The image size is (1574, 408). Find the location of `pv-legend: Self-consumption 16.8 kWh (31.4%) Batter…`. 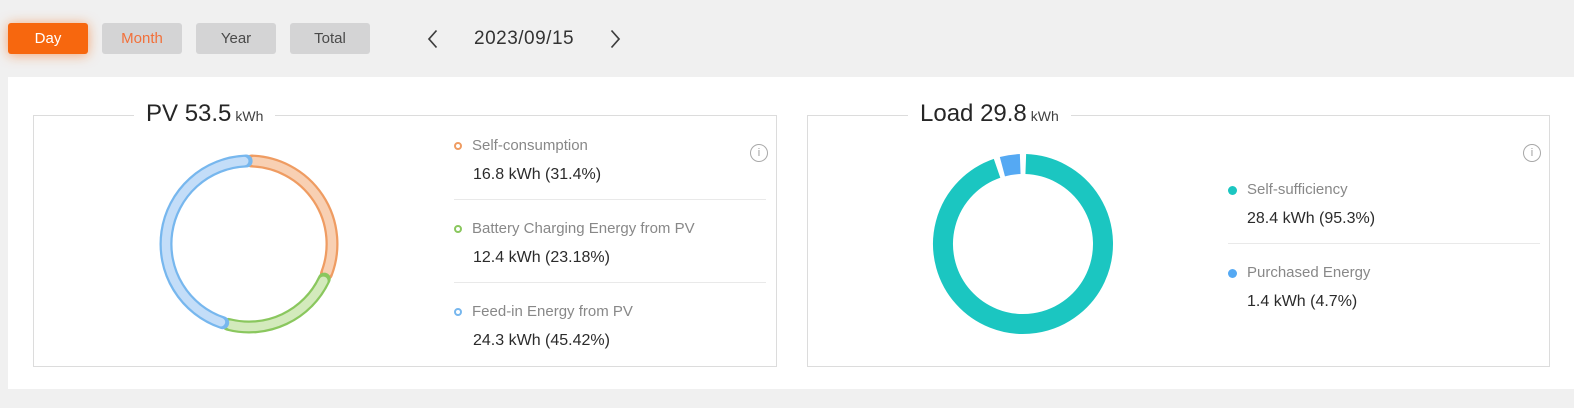

pv-legend: Self-consumption 16.8 kWh (31.4%) Batter… is located at coordinates (610, 243).